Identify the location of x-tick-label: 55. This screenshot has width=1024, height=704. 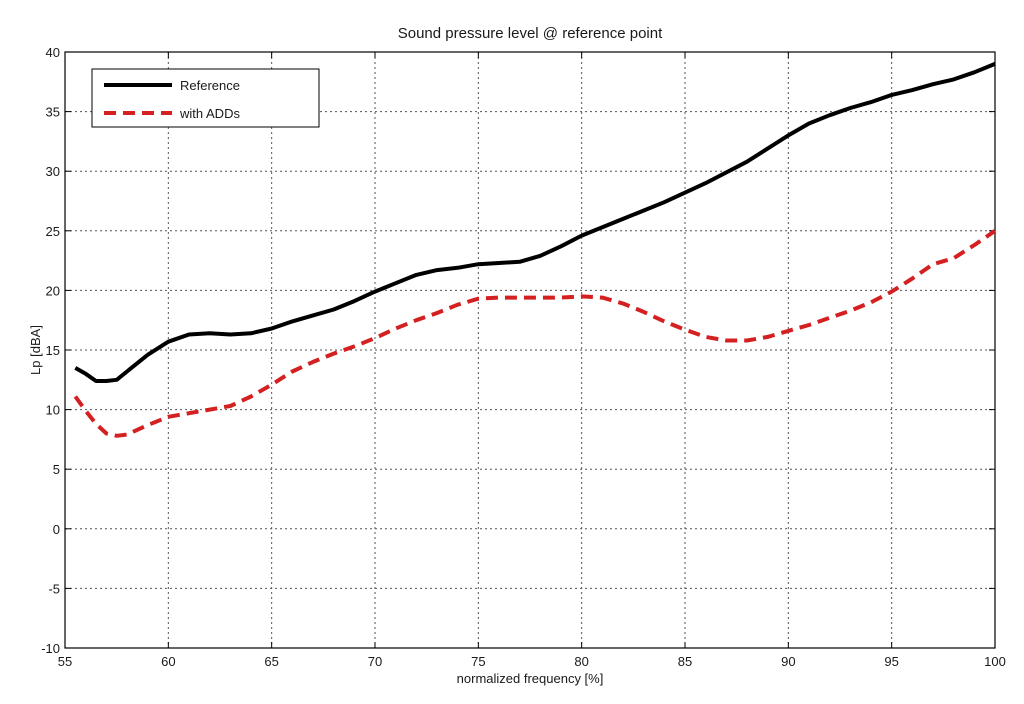
(65, 661).